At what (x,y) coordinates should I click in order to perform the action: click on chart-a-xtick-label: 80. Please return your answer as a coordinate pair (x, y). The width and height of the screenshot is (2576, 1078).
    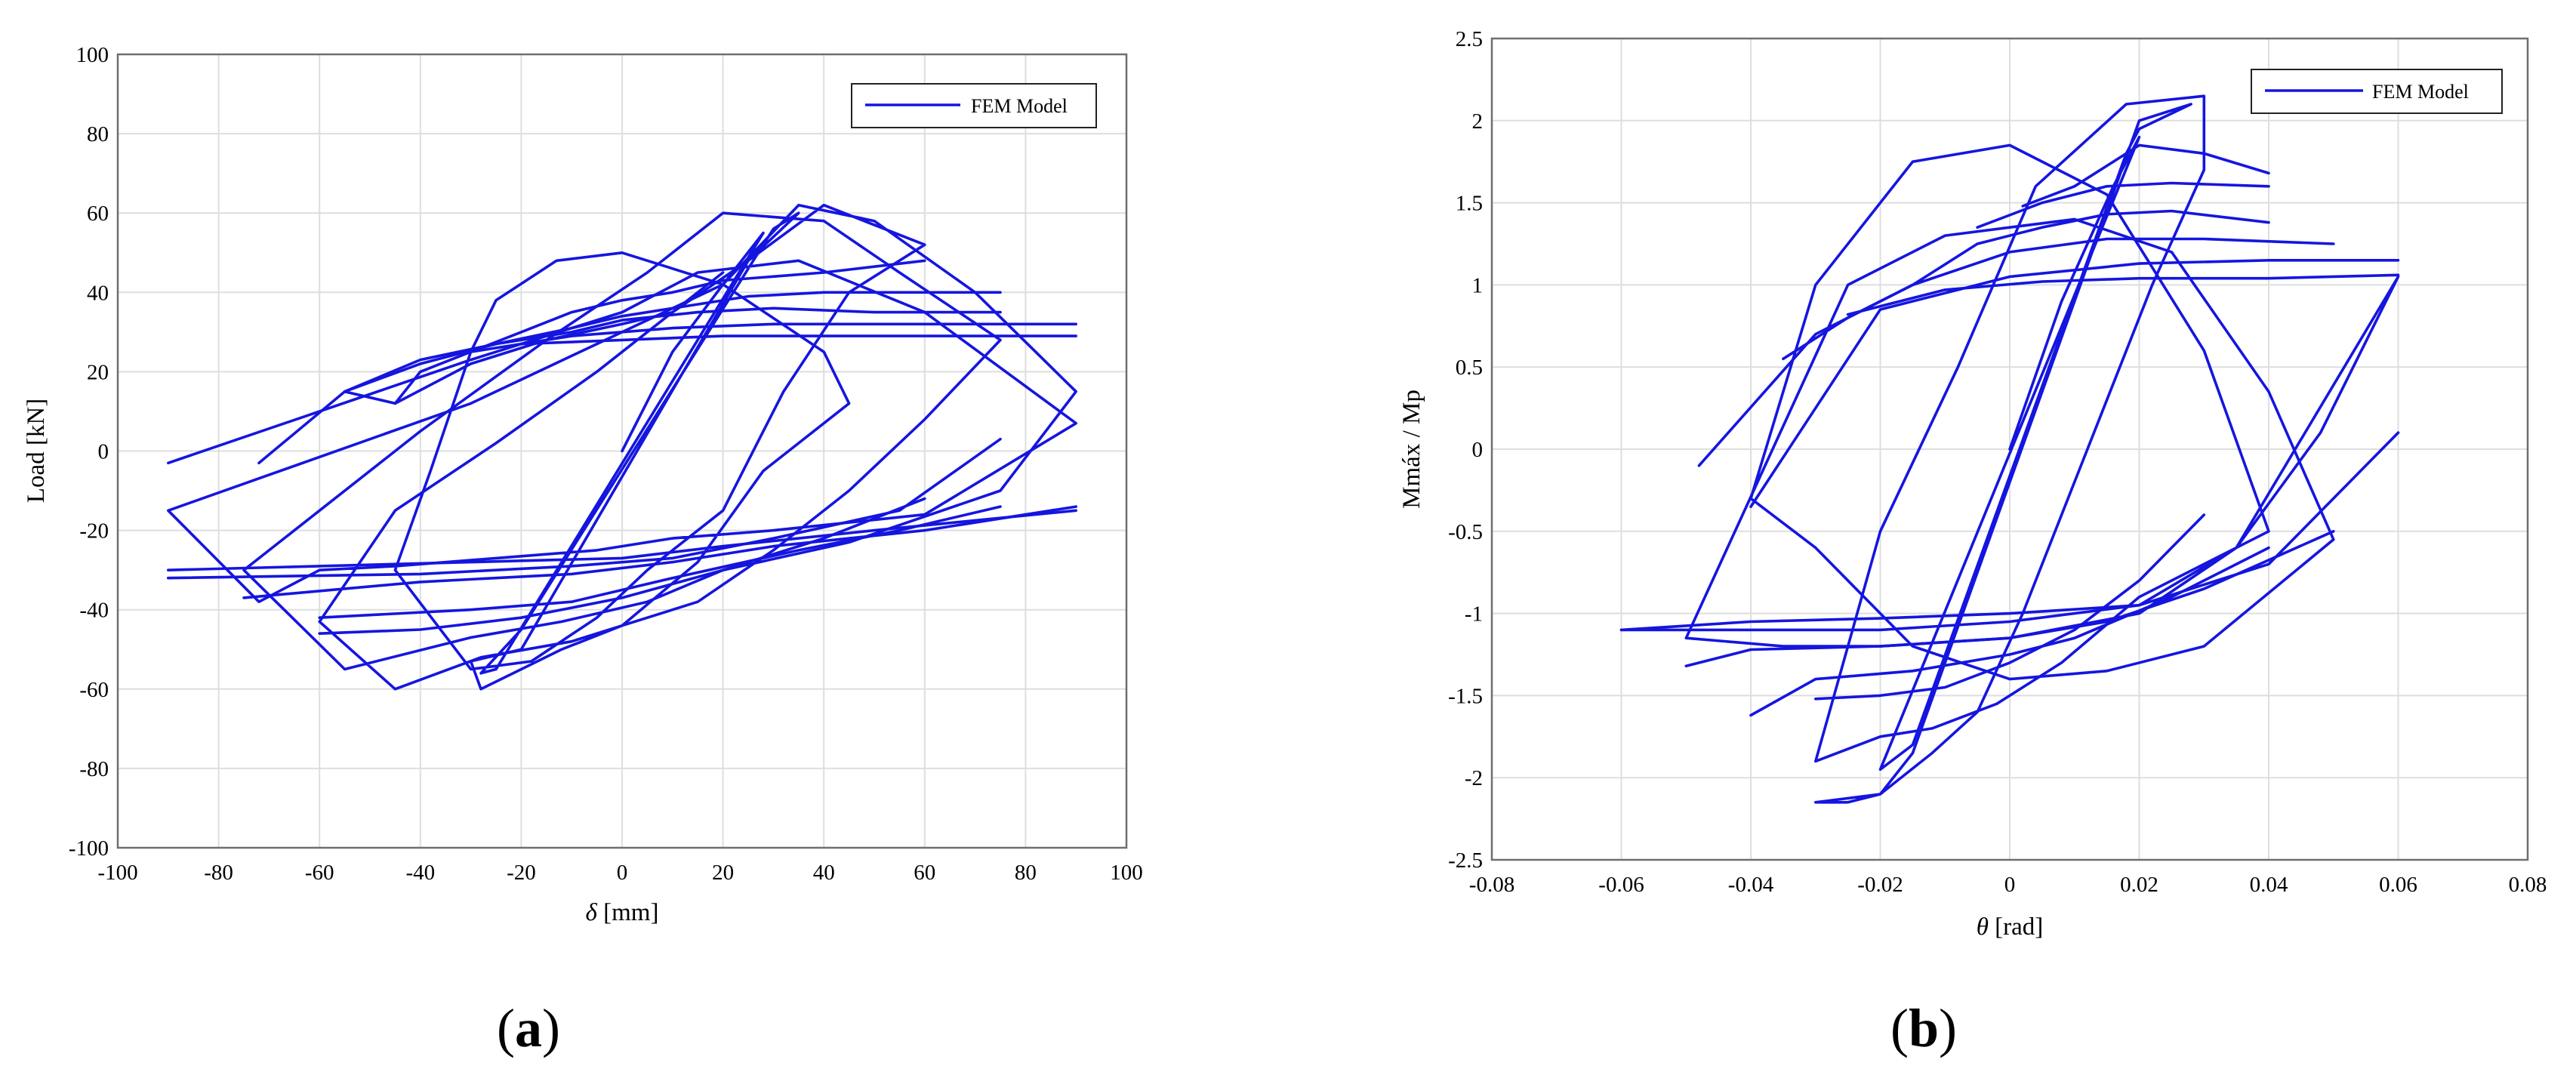
    Looking at the image, I should click on (1026, 873).